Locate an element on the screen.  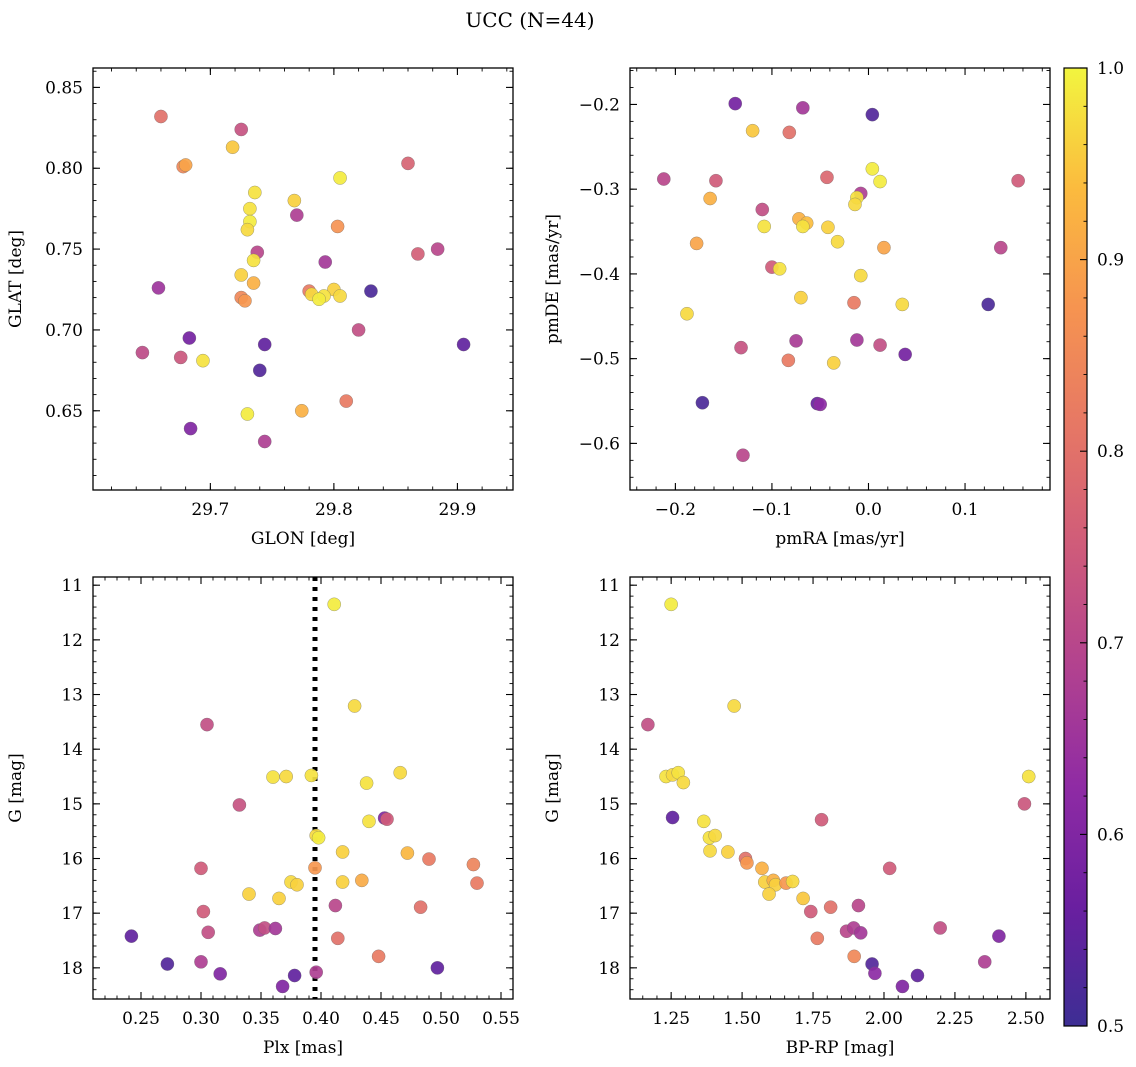
x-tick-label: 0.50 is located at coordinates (441, 1019).